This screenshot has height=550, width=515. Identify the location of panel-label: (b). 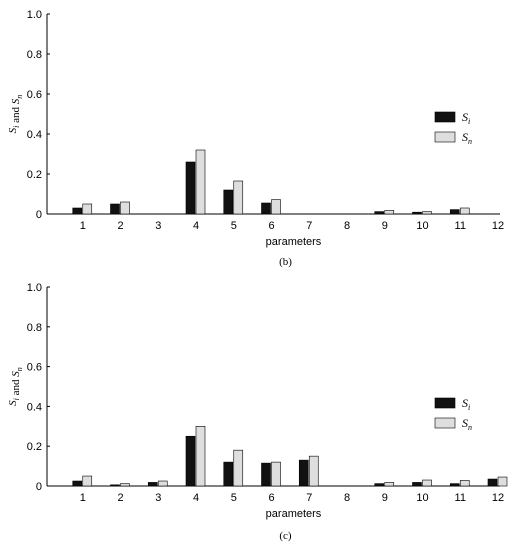
(285, 262).